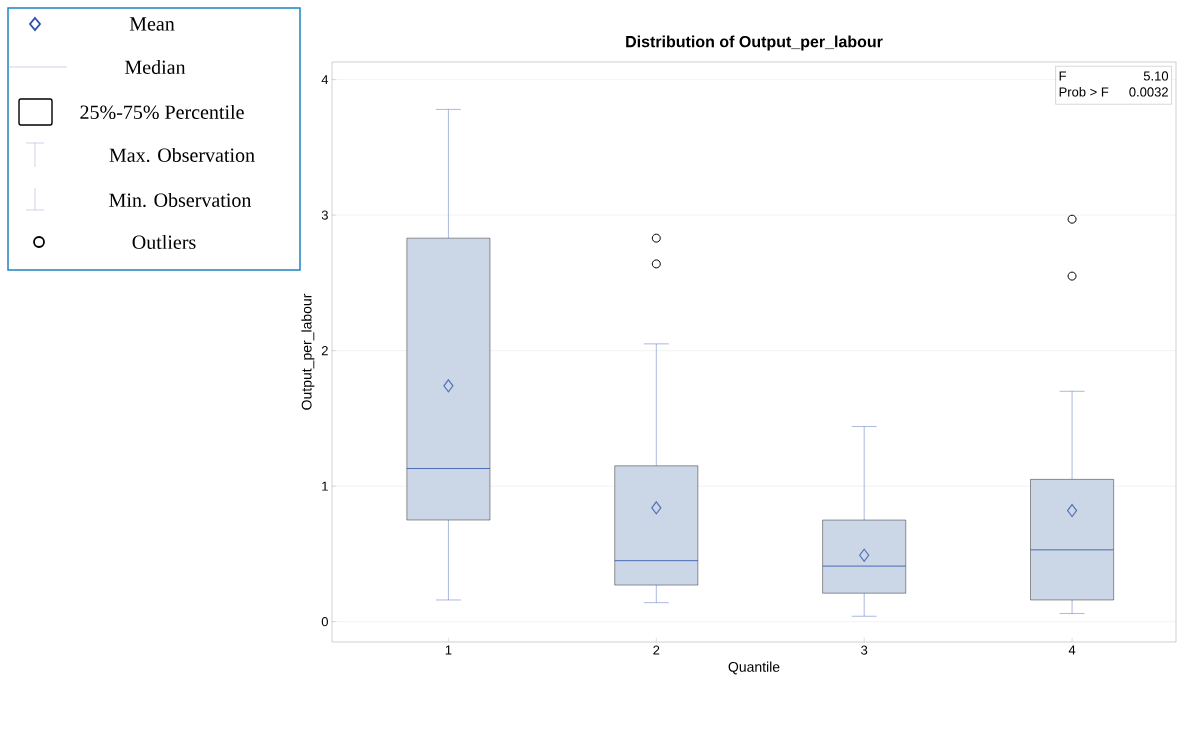  I want to click on text: Outliers, so click(164, 242).